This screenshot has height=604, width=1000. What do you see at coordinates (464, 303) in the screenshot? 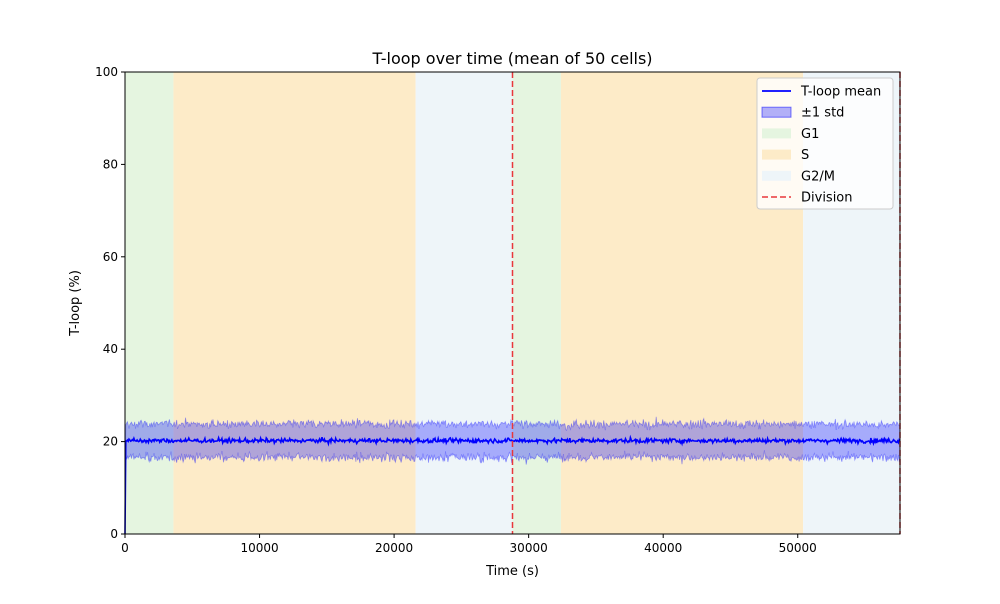
I see `phase-region-g2m` at bounding box center [464, 303].